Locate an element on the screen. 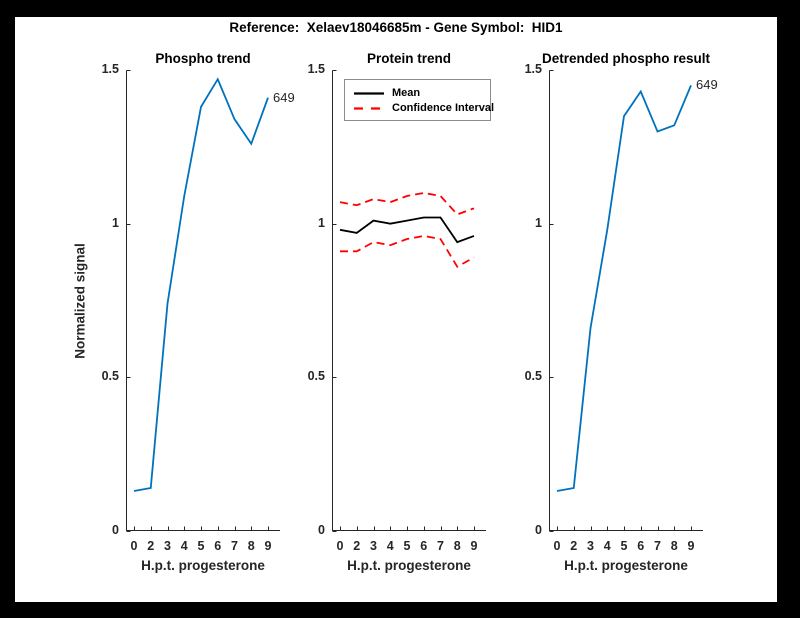 Image resolution: width=800 pixels, height=618 pixels. subplot-title: Detrended phospho result is located at coordinates (626, 58).